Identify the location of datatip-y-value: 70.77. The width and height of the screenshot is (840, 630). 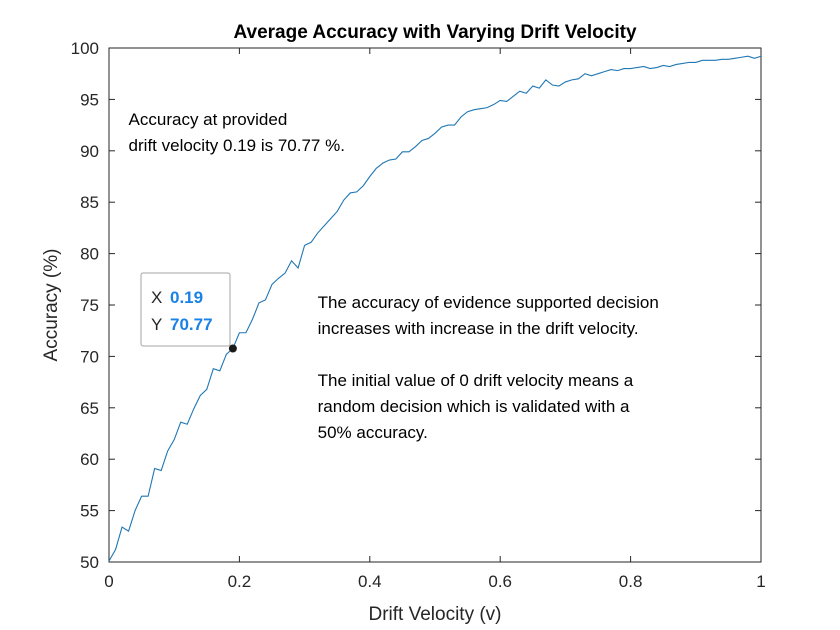
(191, 324).